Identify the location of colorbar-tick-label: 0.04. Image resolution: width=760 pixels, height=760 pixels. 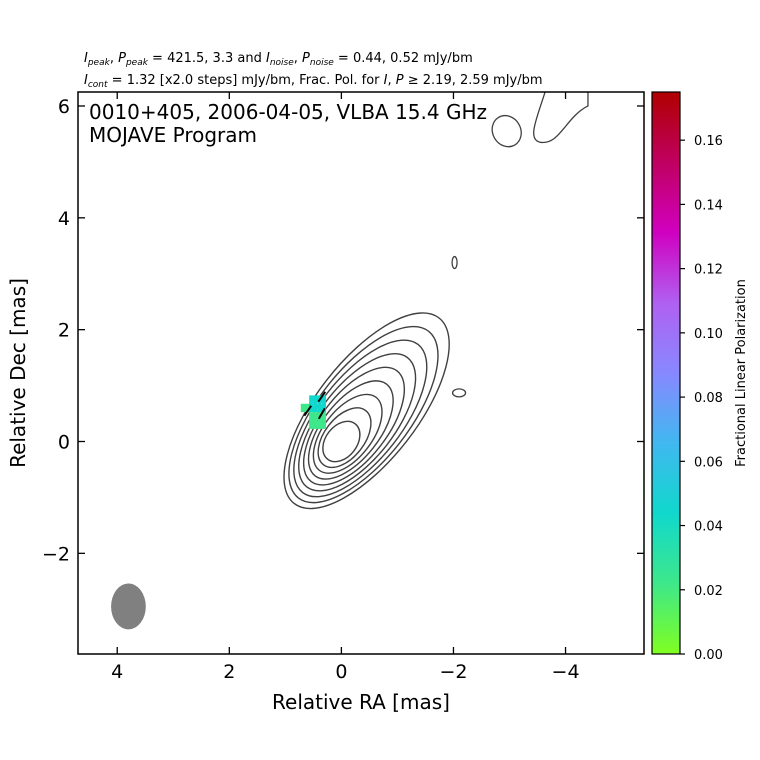
(708, 527).